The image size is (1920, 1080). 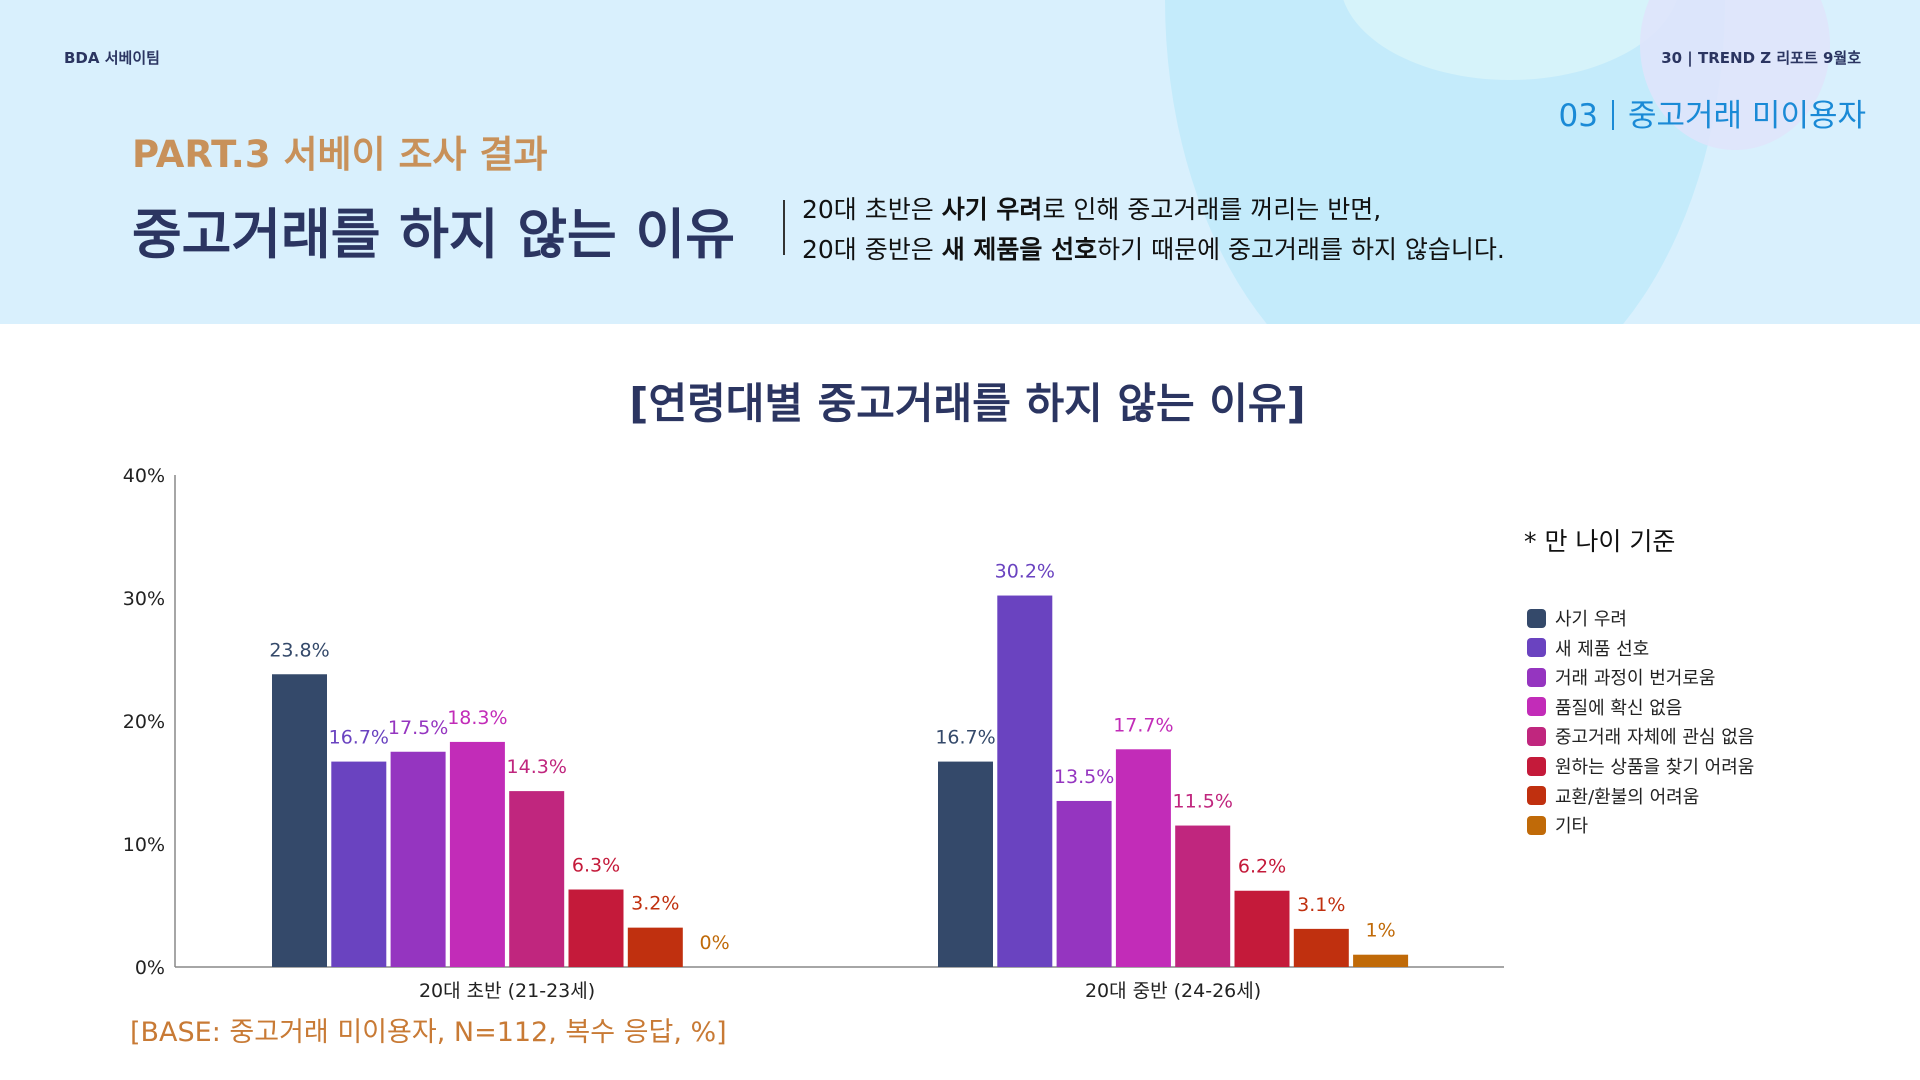 I want to click on x-tick-label: 20대 초반 (21-23세), so click(x=507, y=991).